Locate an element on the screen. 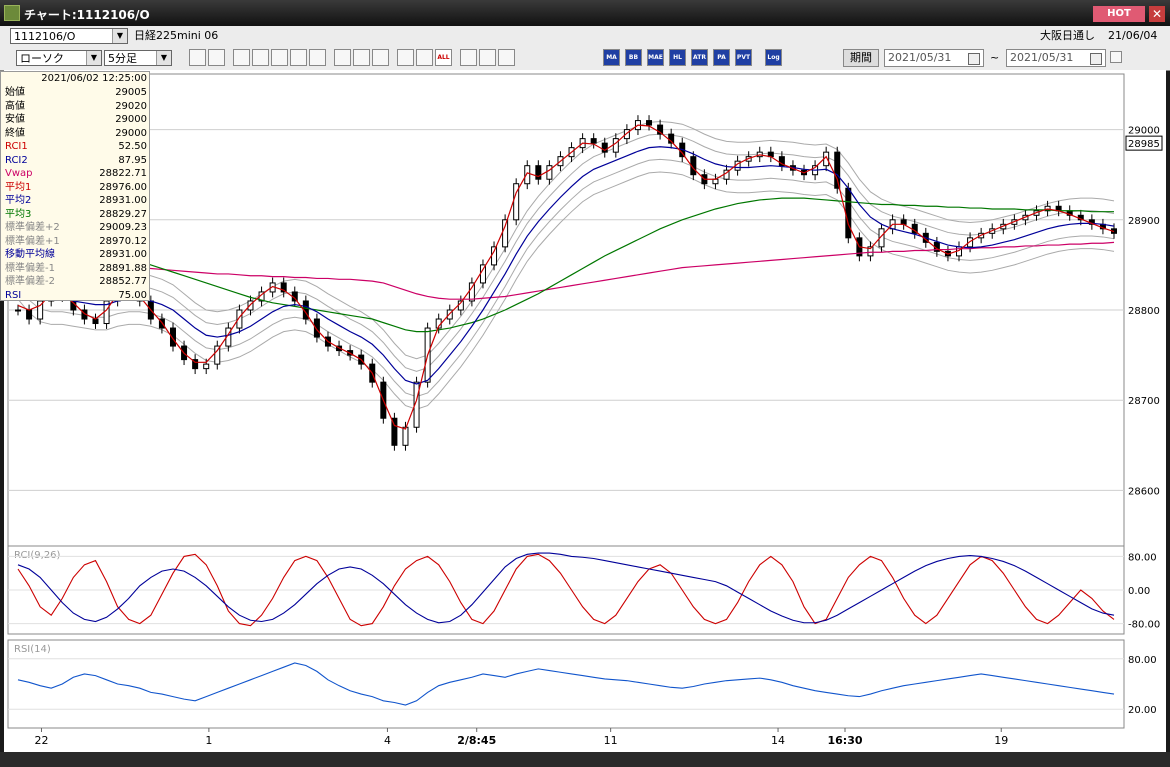 This screenshot has width=1170, height=767. chart-type-select: ローソク ▼ is located at coordinates (59, 58).